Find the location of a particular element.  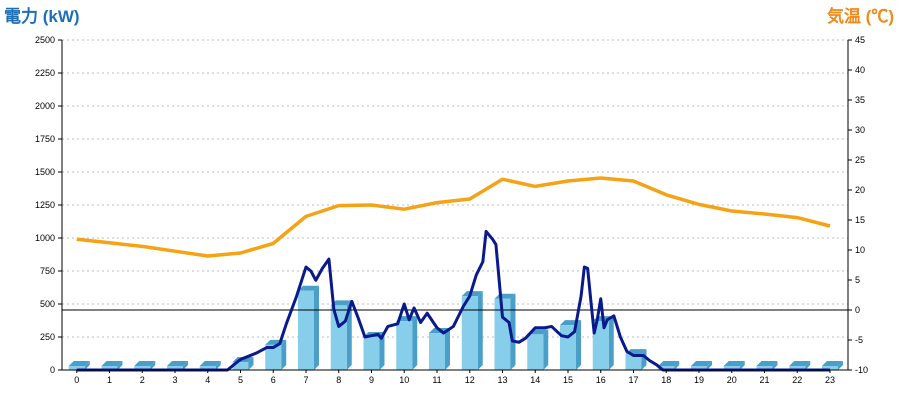

right-tick-label: 30 is located at coordinates (860, 130).